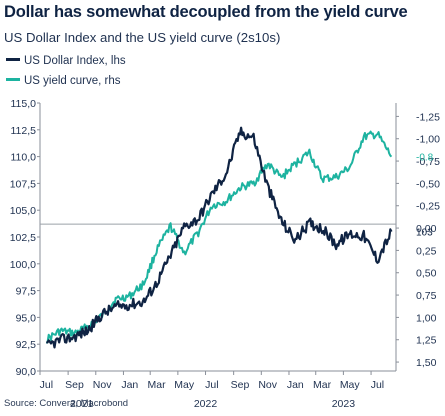 The width and height of the screenshot is (445, 416). What do you see at coordinates (13, 80) in the screenshot?
I see `legend-swatch-yield-curve` at bounding box center [13, 80].